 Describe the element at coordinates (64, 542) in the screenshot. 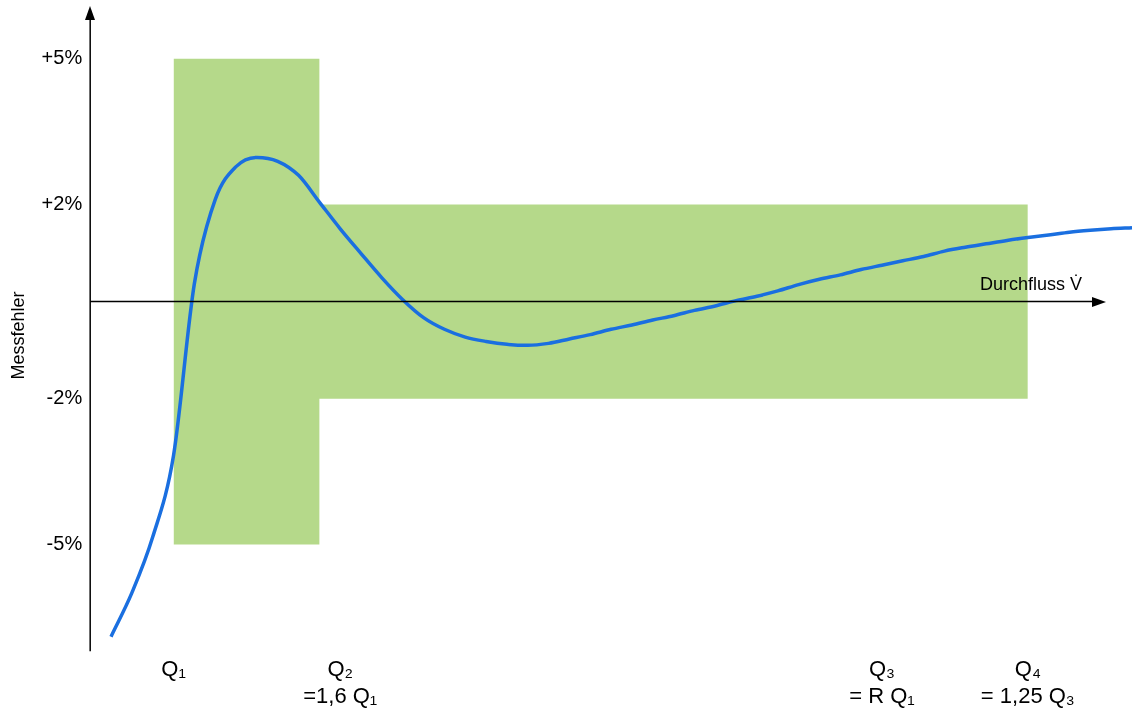

I see `y-tick-label: -5%` at that location.